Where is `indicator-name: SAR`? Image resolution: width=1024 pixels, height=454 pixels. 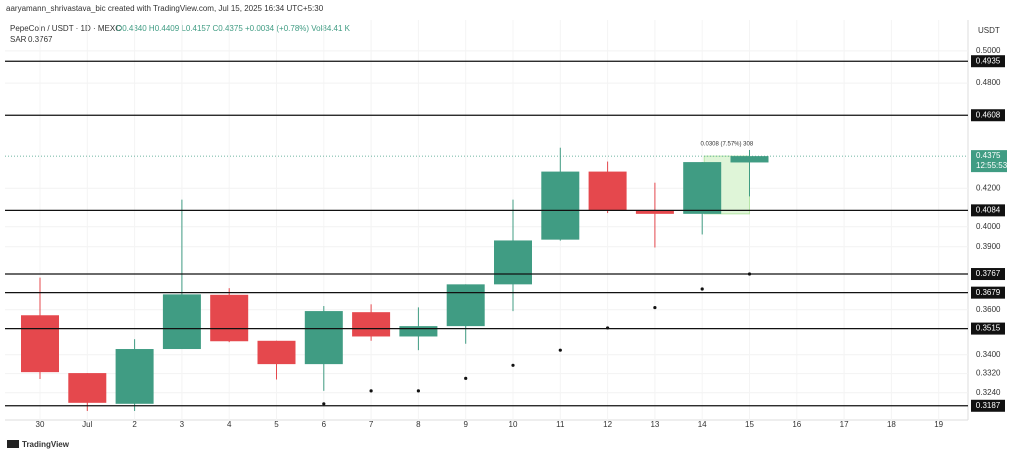 indicator-name: SAR is located at coordinates (18, 39).